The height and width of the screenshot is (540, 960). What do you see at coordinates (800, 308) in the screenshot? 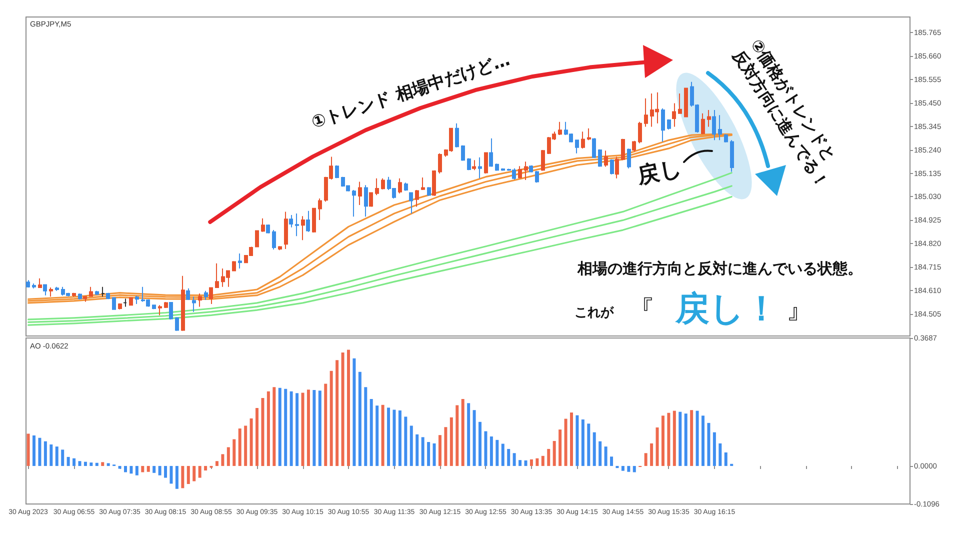
I see `annotation: 』` at bounding box center [800, 308].